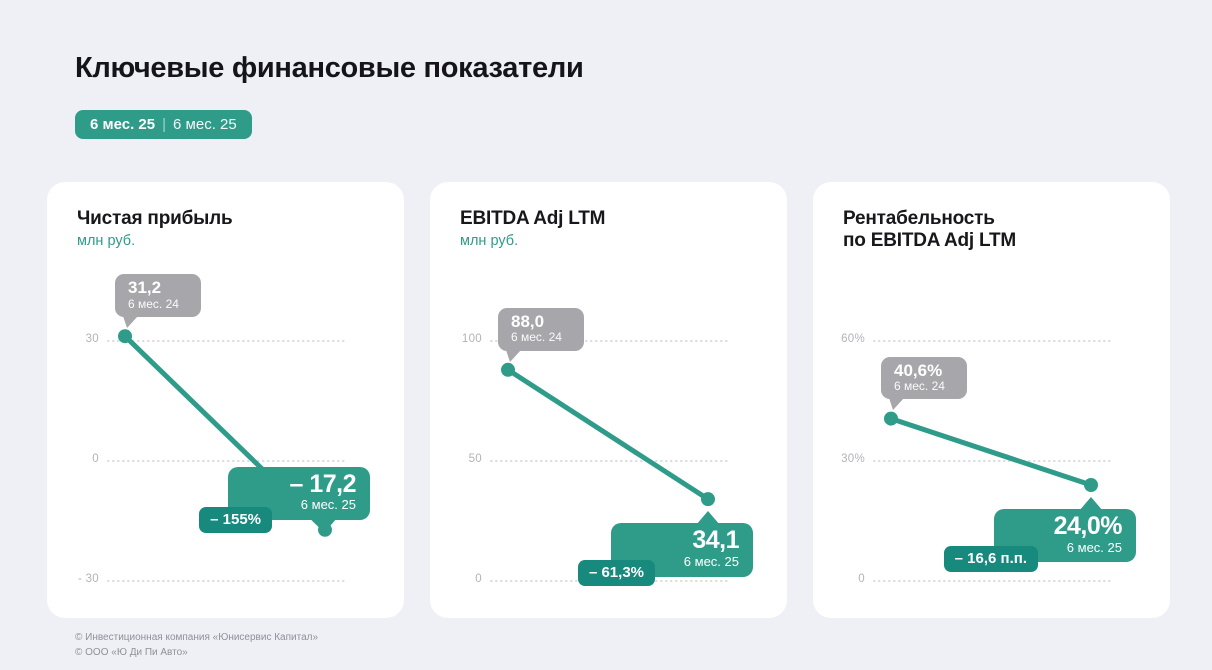  I want to click on tooltip-current-period: 24,0% 6 мес. 25, so click(1065, 530).